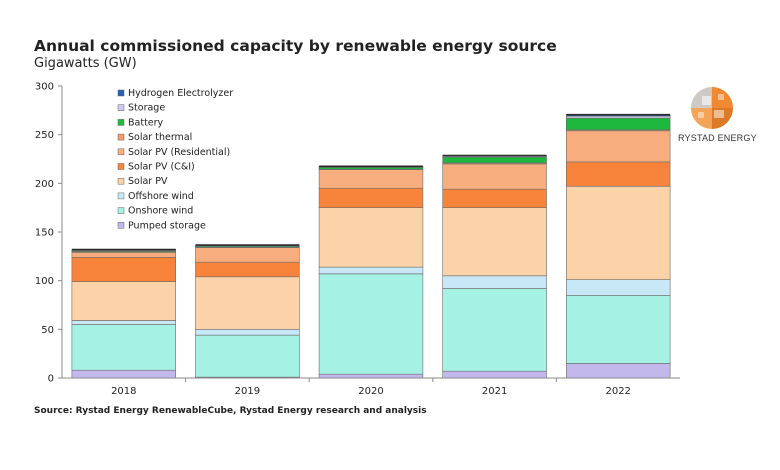 The width and height of the screenshot is (780, 470). Describe the element at coordinates (44, 281) in the screenshot. I see `y-tick-label: 100` at that location.